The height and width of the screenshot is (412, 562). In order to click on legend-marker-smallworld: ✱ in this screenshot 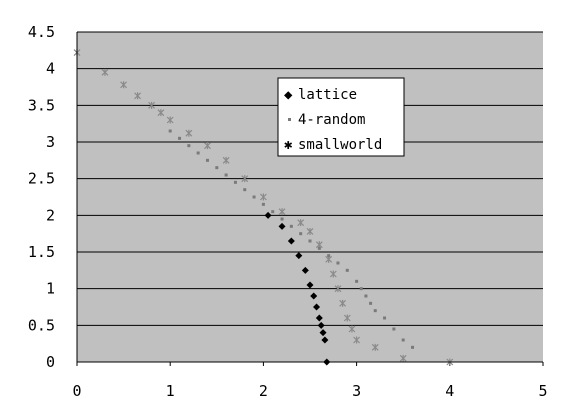, I will do `click(288, 145)`.